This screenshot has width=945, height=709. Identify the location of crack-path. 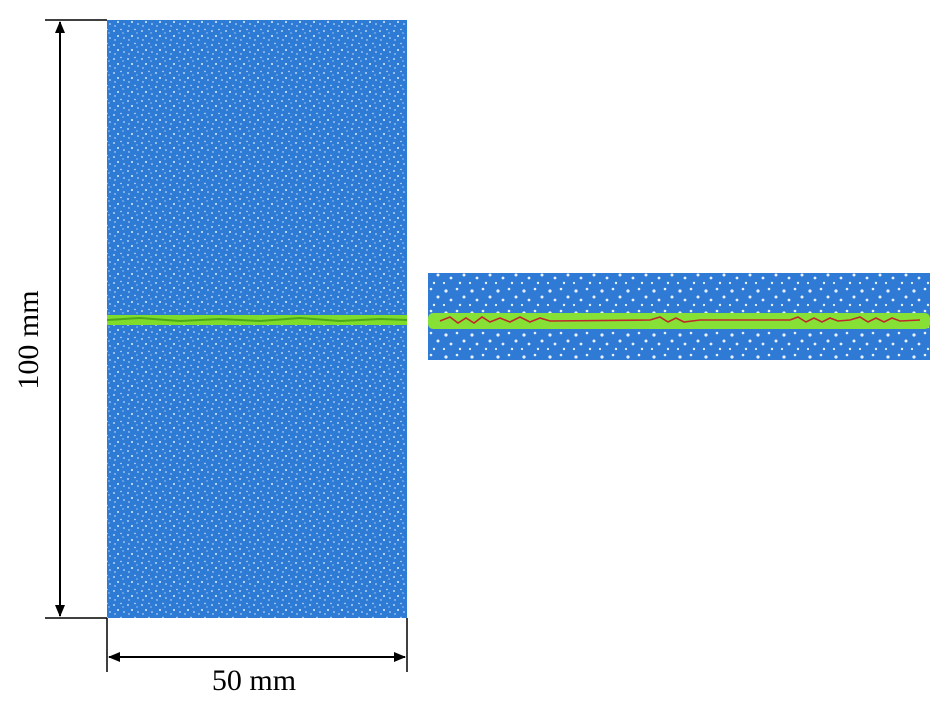
(680, 320).